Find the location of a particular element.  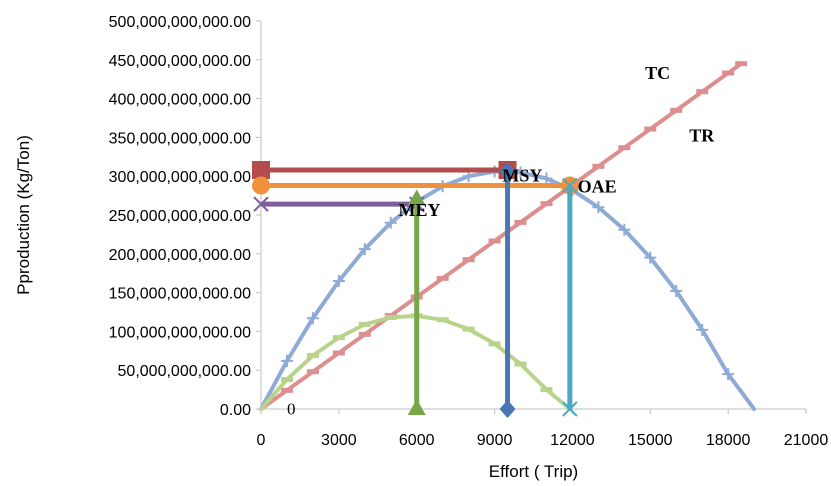

y-tick-label: 0.00 is located at coordinates (235, 410).